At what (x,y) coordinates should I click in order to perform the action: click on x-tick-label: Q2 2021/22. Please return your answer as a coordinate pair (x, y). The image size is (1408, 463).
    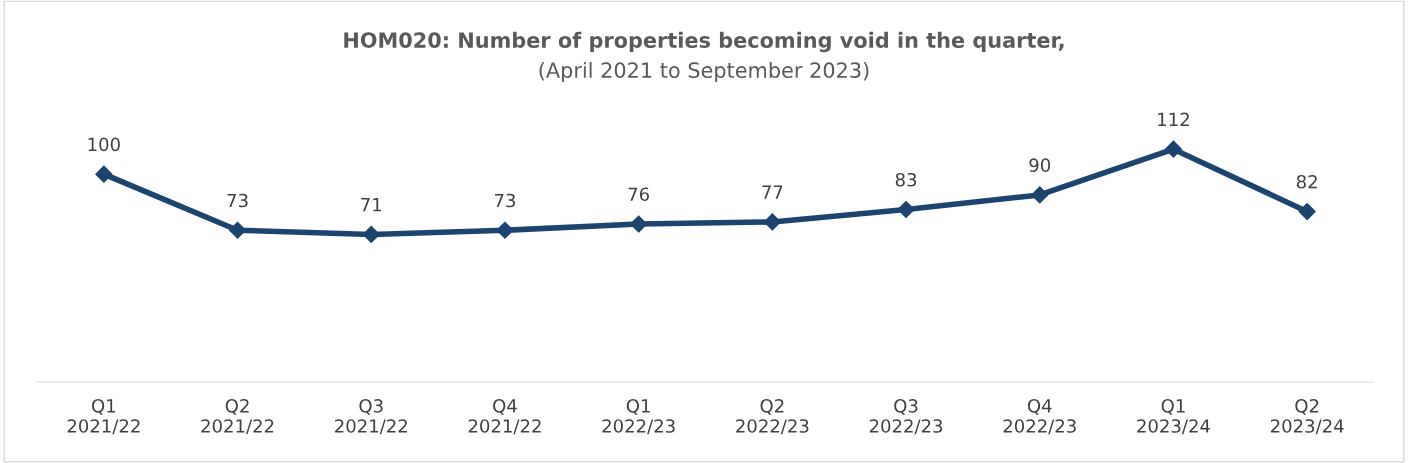
    Looking at the image, I should click on (237, 416).